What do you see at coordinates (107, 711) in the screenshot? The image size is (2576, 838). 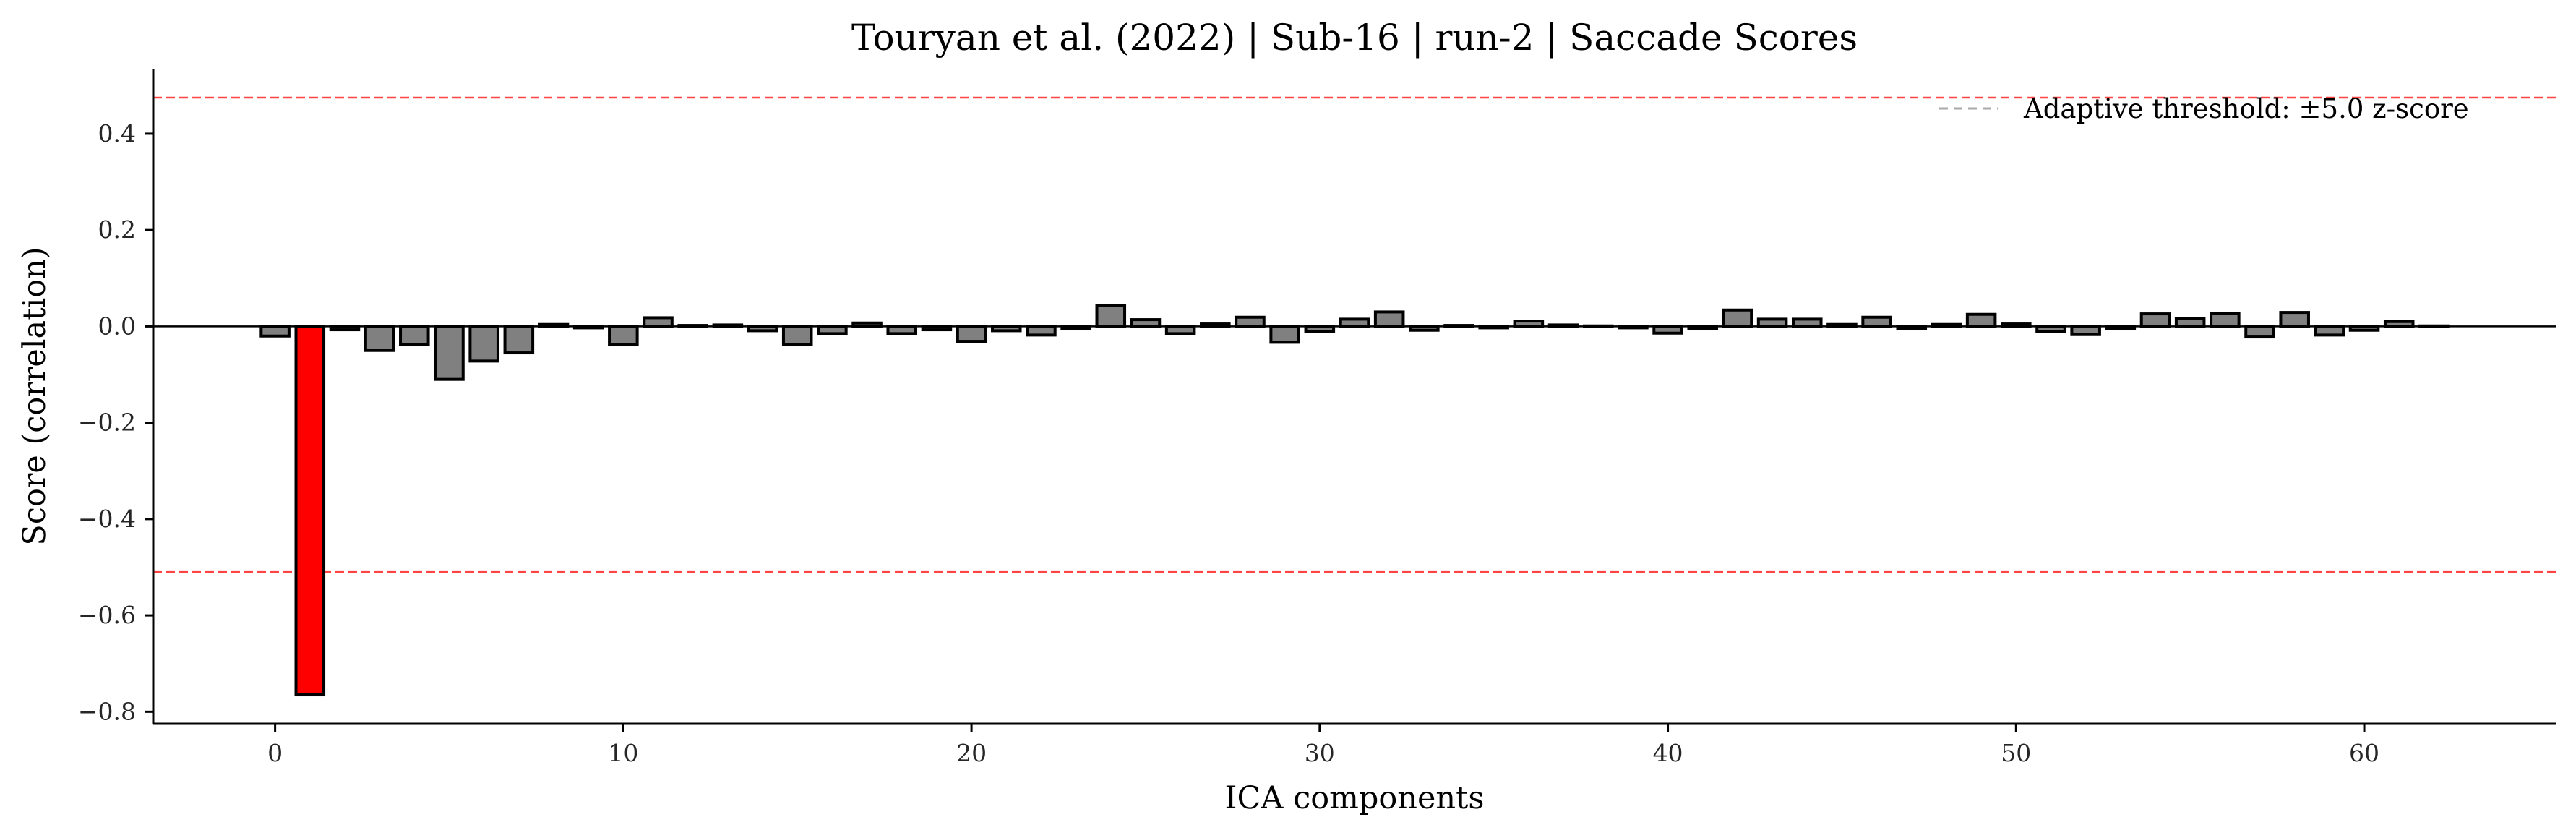 I see `y-tick-label: −0.8` at bounding box center [107, 711].